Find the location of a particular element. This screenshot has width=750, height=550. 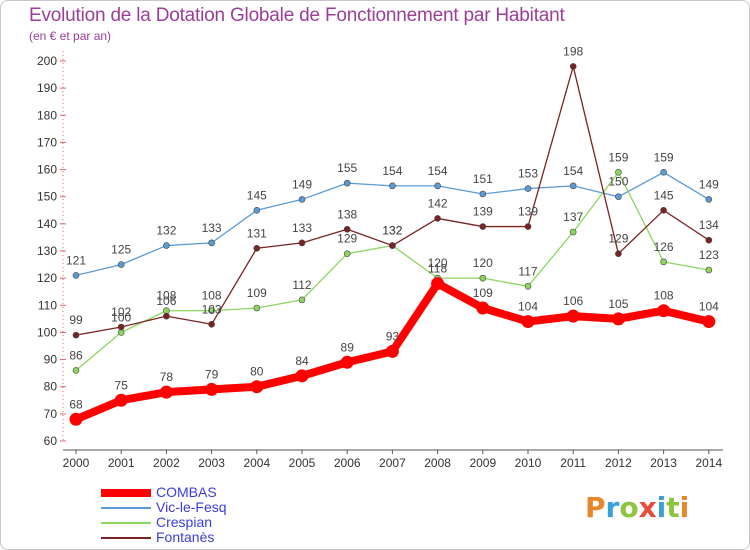

x-tick-label: 2005 is located at coordinates (302, 463).